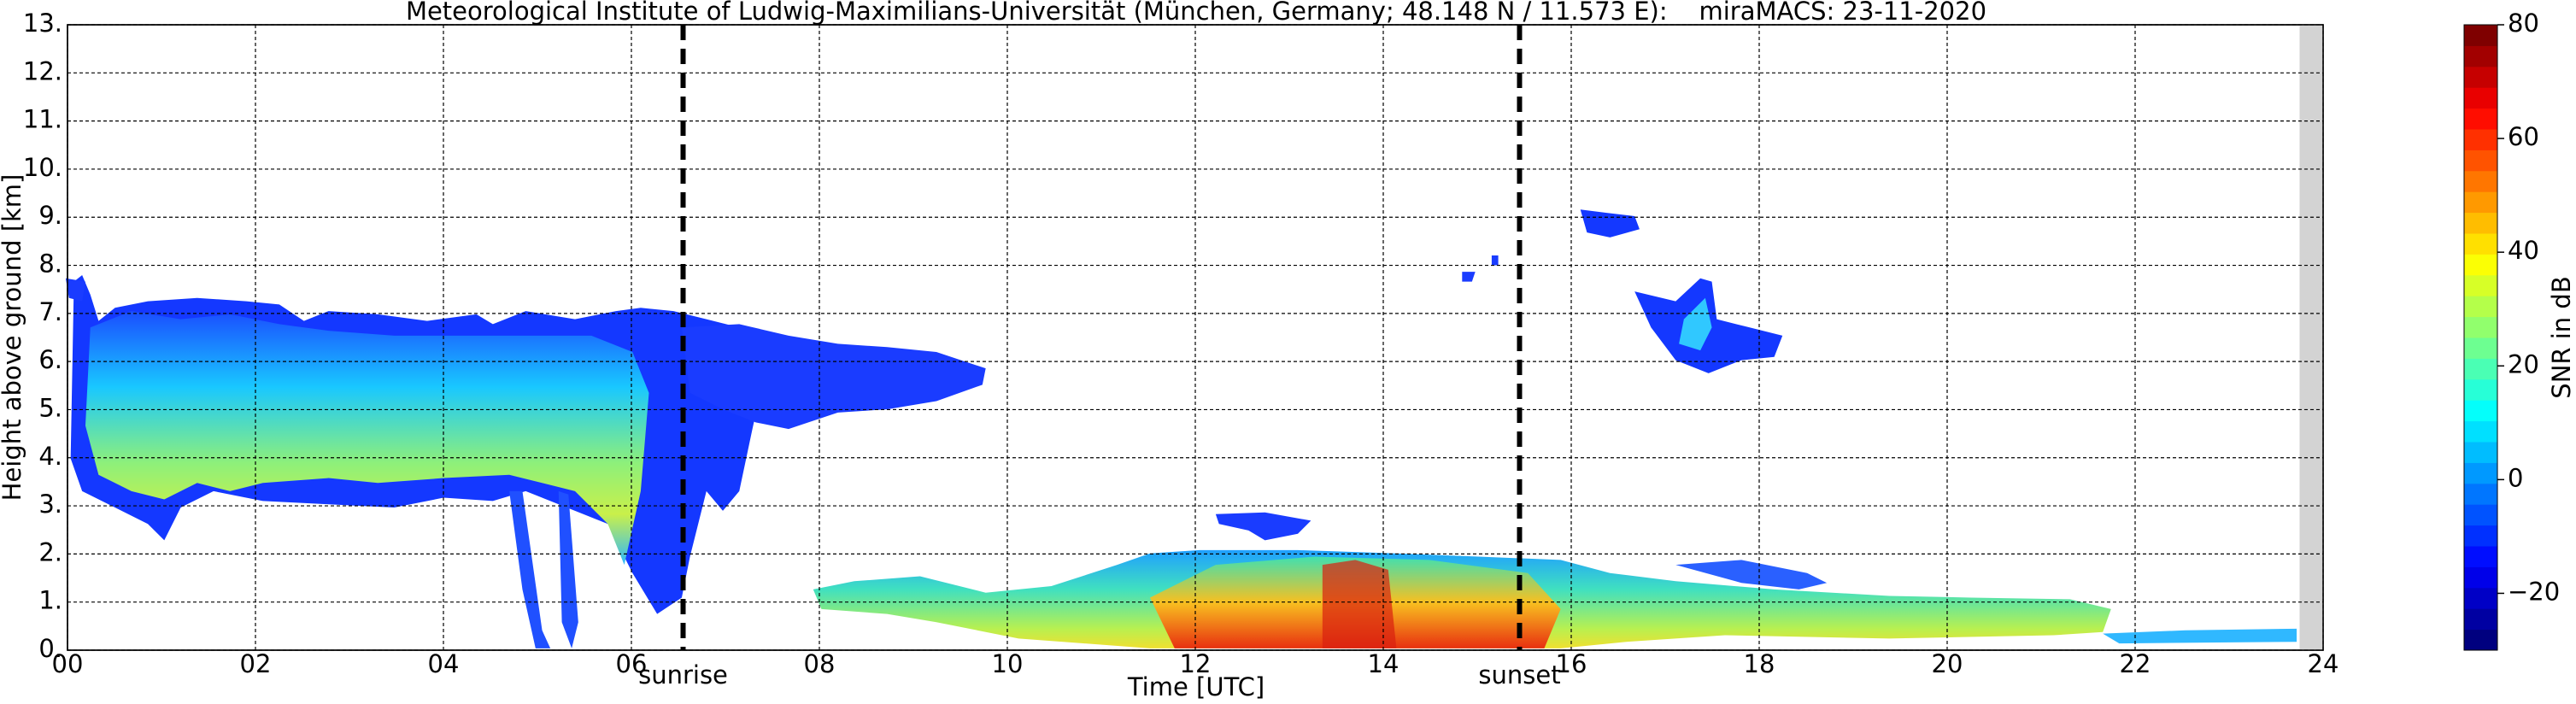 Image resolution: width=2576 pixels, height=704 pixels. Describe the element at coordinates (50, 407) in the screenshot. I see `y-tick-label: 5.` at that location.